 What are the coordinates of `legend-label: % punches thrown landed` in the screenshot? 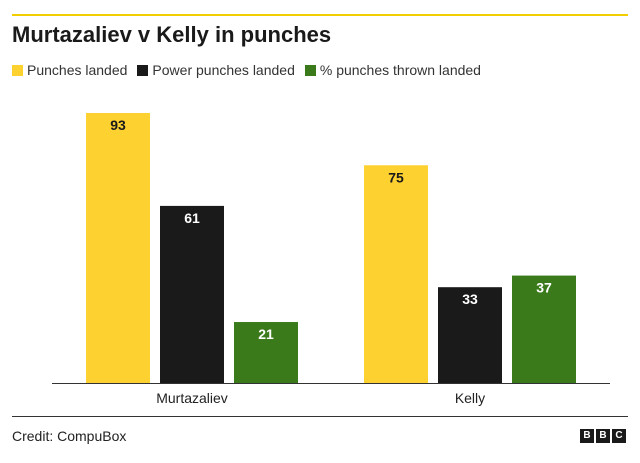 It's located at (400, 70).